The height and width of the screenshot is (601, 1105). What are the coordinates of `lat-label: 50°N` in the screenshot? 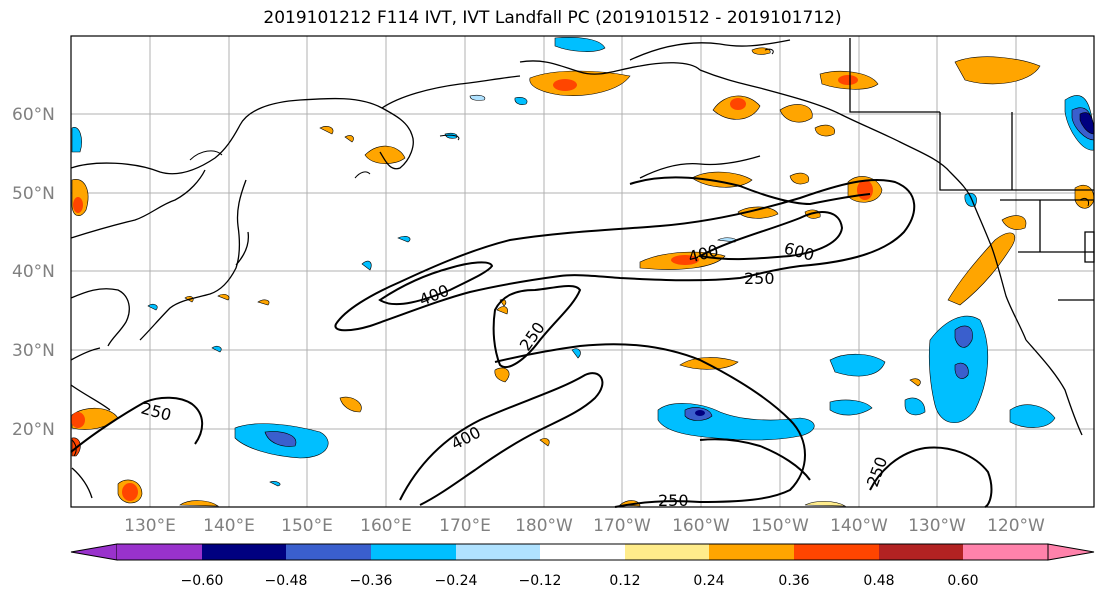 It's located at (33, 194).